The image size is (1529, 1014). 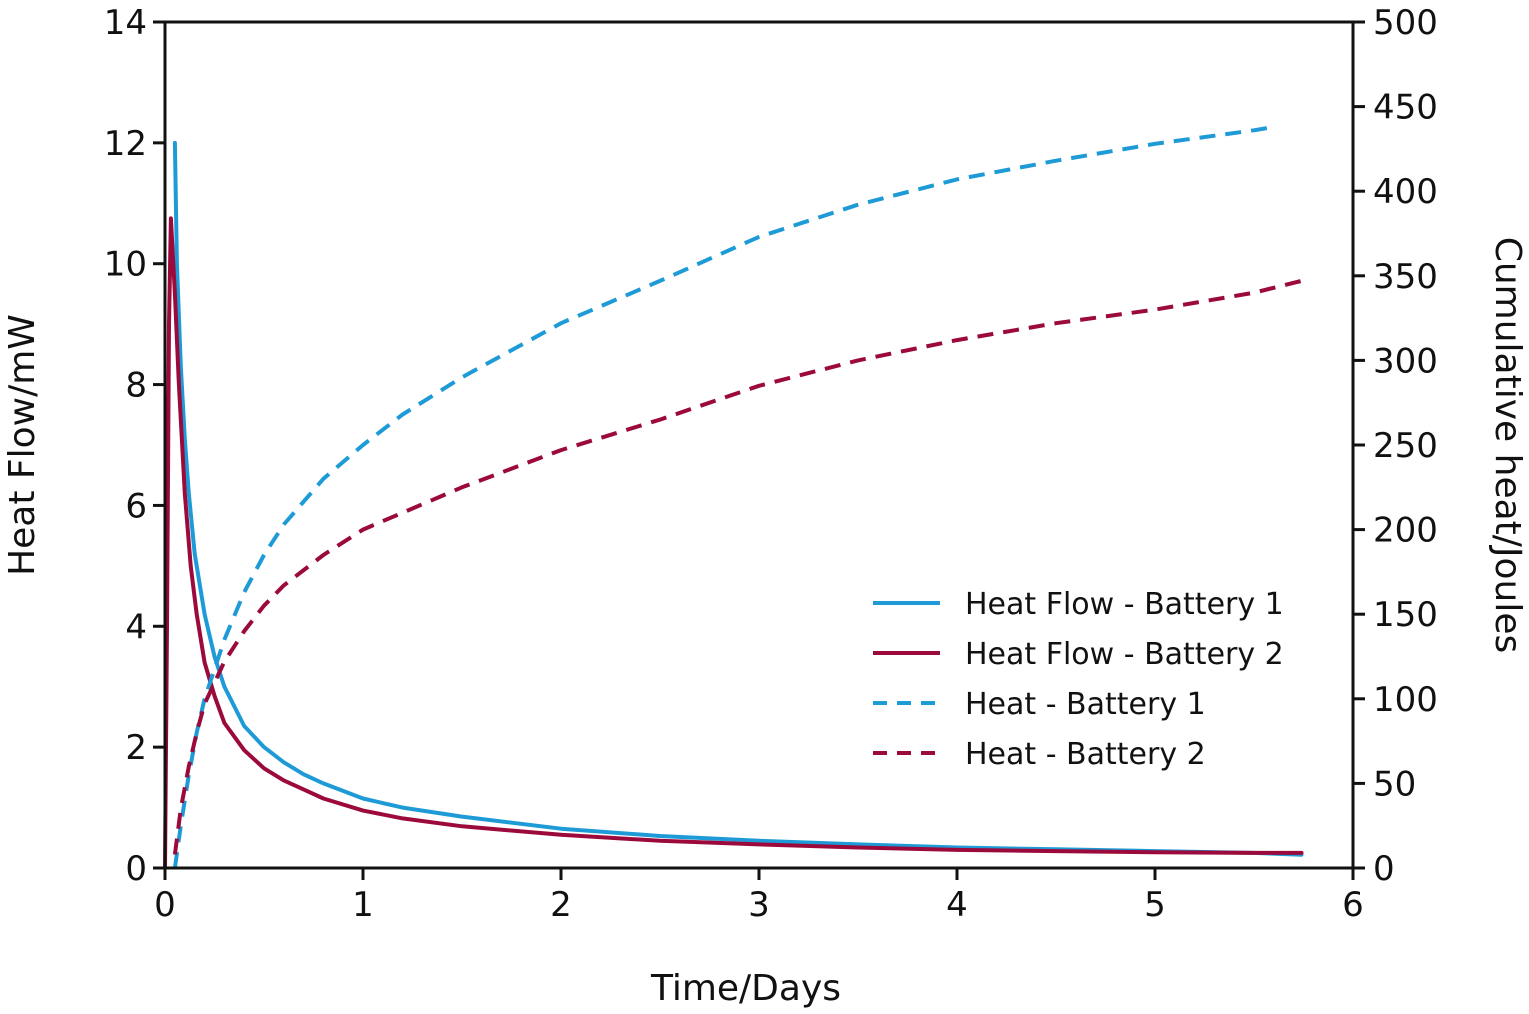 I want to click on y-left-tick-label: 0, so click(x=136, y=869).